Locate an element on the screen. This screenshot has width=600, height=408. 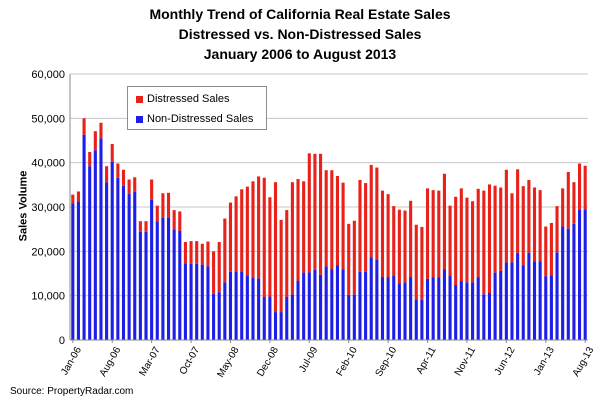
y-tick-label: 20,000 is located at coordinates (48, 252).